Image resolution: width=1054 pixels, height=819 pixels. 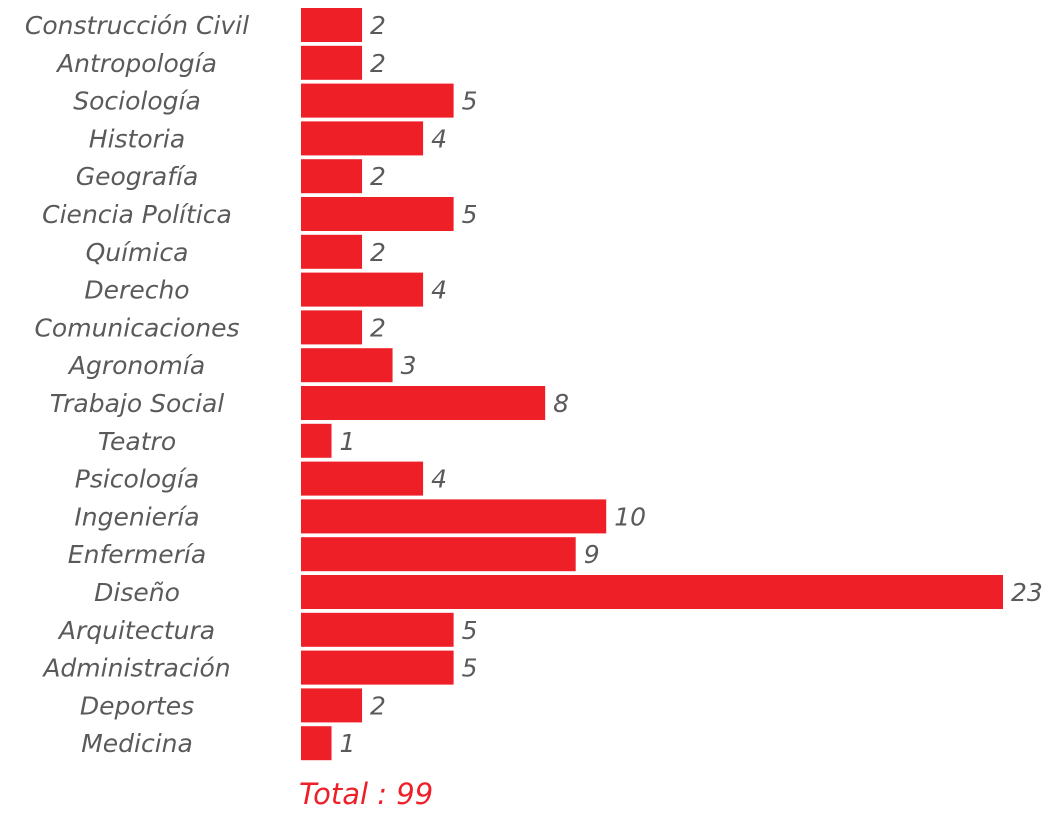 I want to click on category-label: Construcción Civil, so click(x=137, y=25).